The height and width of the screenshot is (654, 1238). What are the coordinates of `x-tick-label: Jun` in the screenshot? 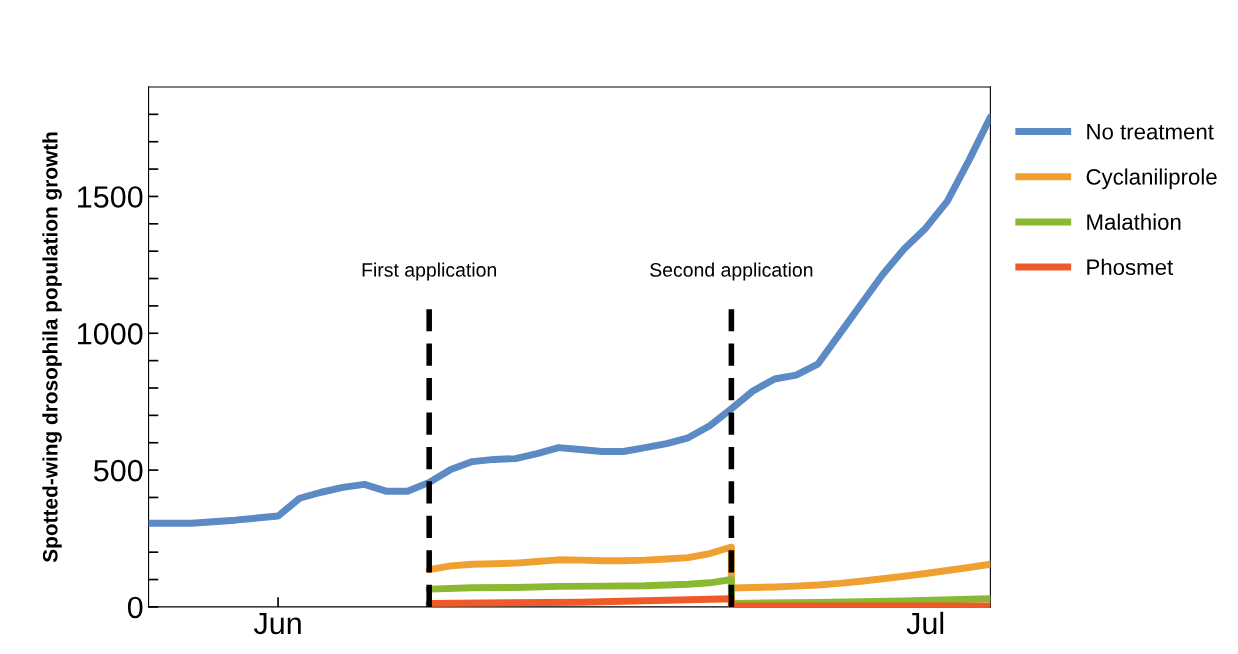 It's located at (277, 623).